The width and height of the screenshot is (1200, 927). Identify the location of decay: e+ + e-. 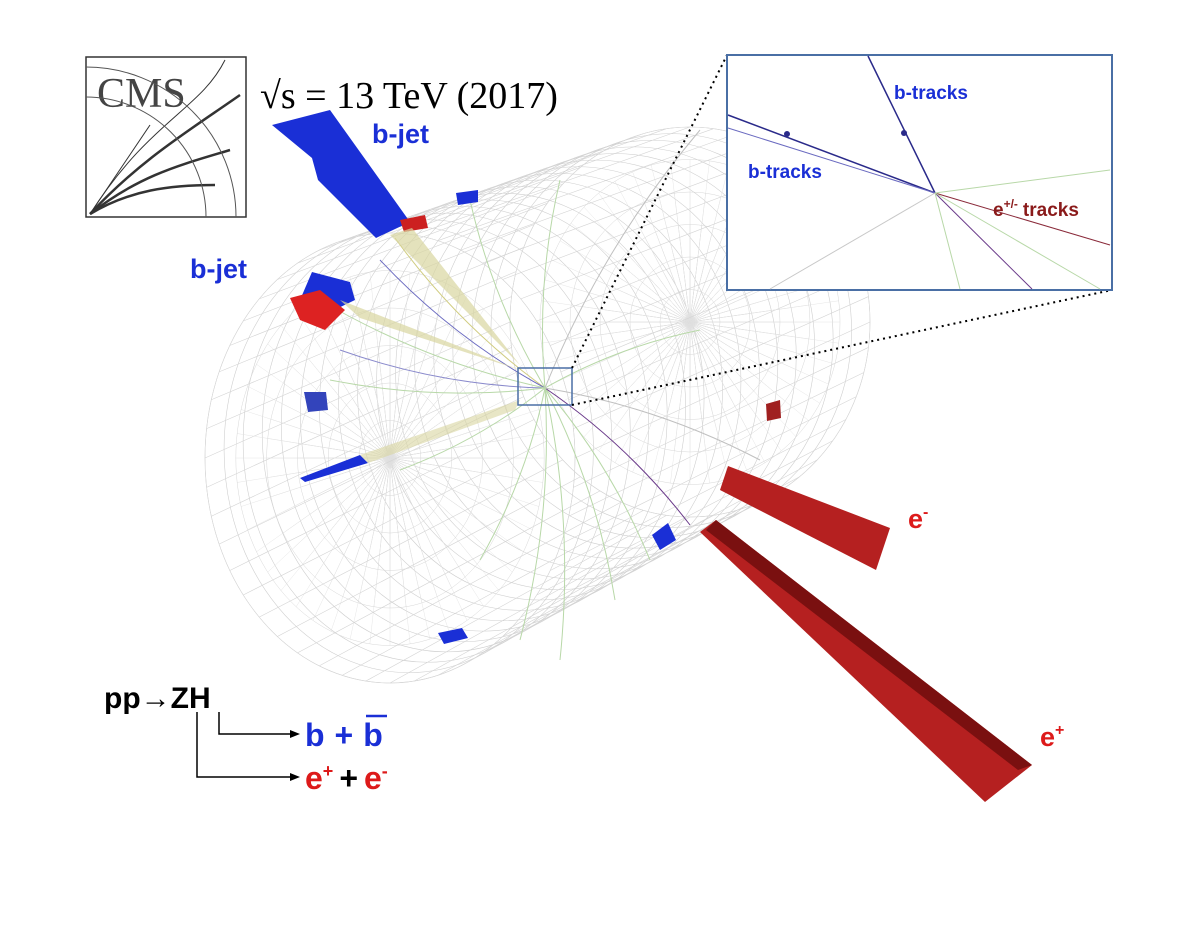
(346, 778).